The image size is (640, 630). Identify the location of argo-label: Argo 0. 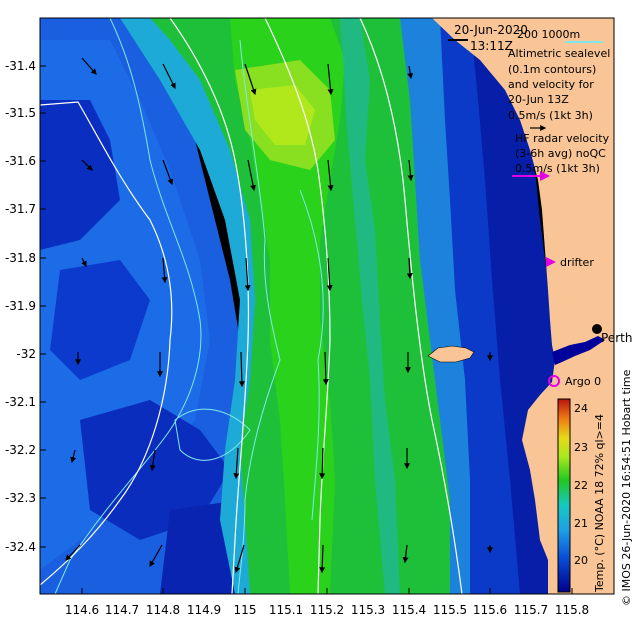
(583, 381).